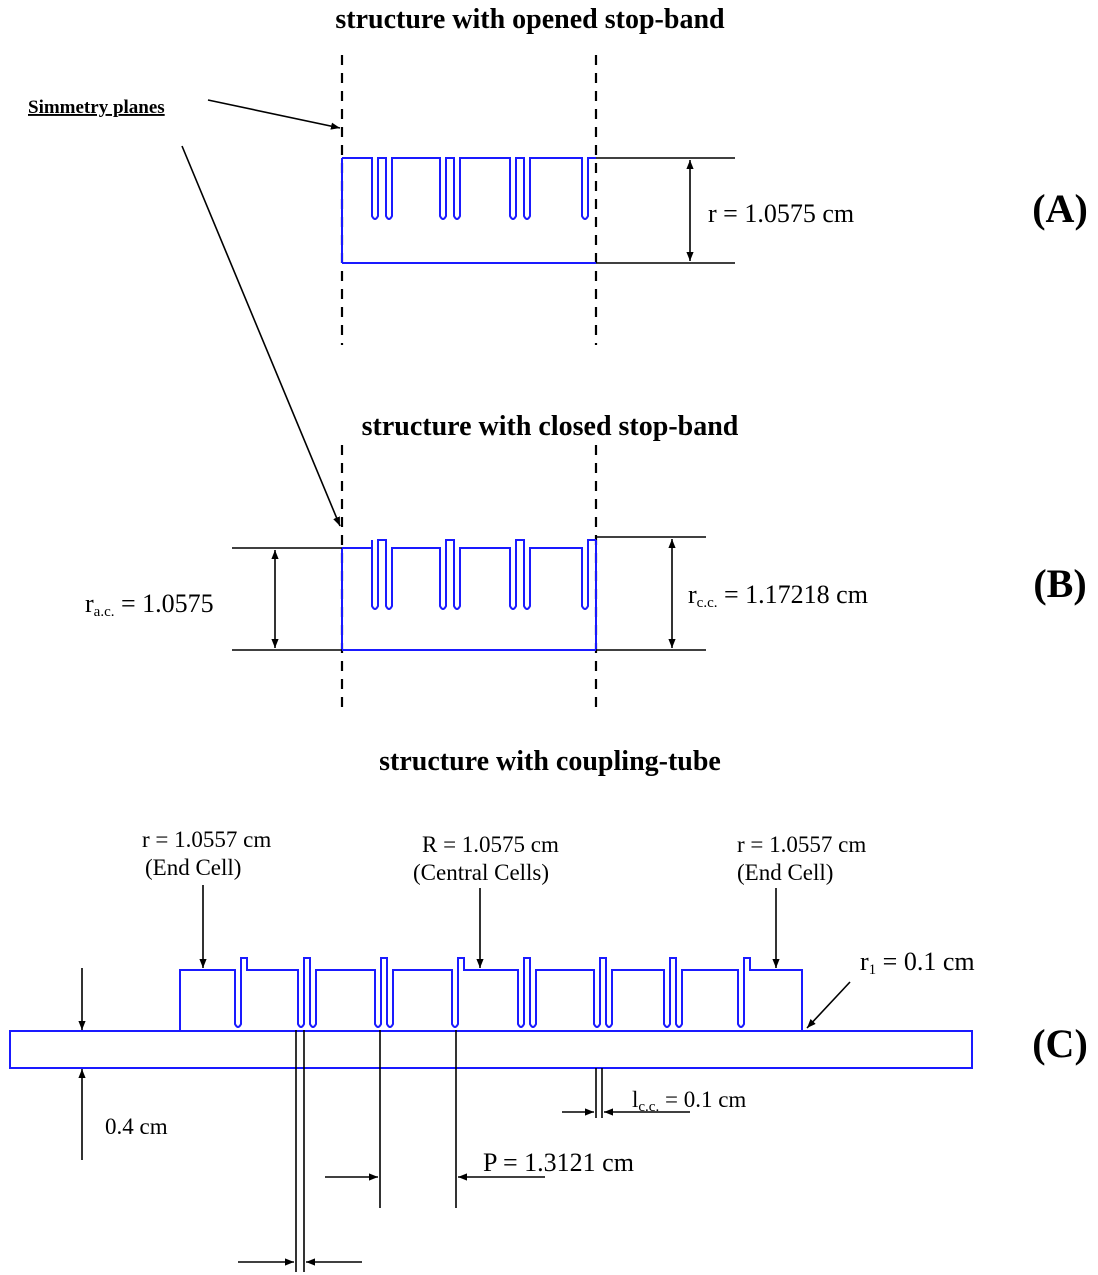  I want to click on r1-arrow, so click(828, 1005).